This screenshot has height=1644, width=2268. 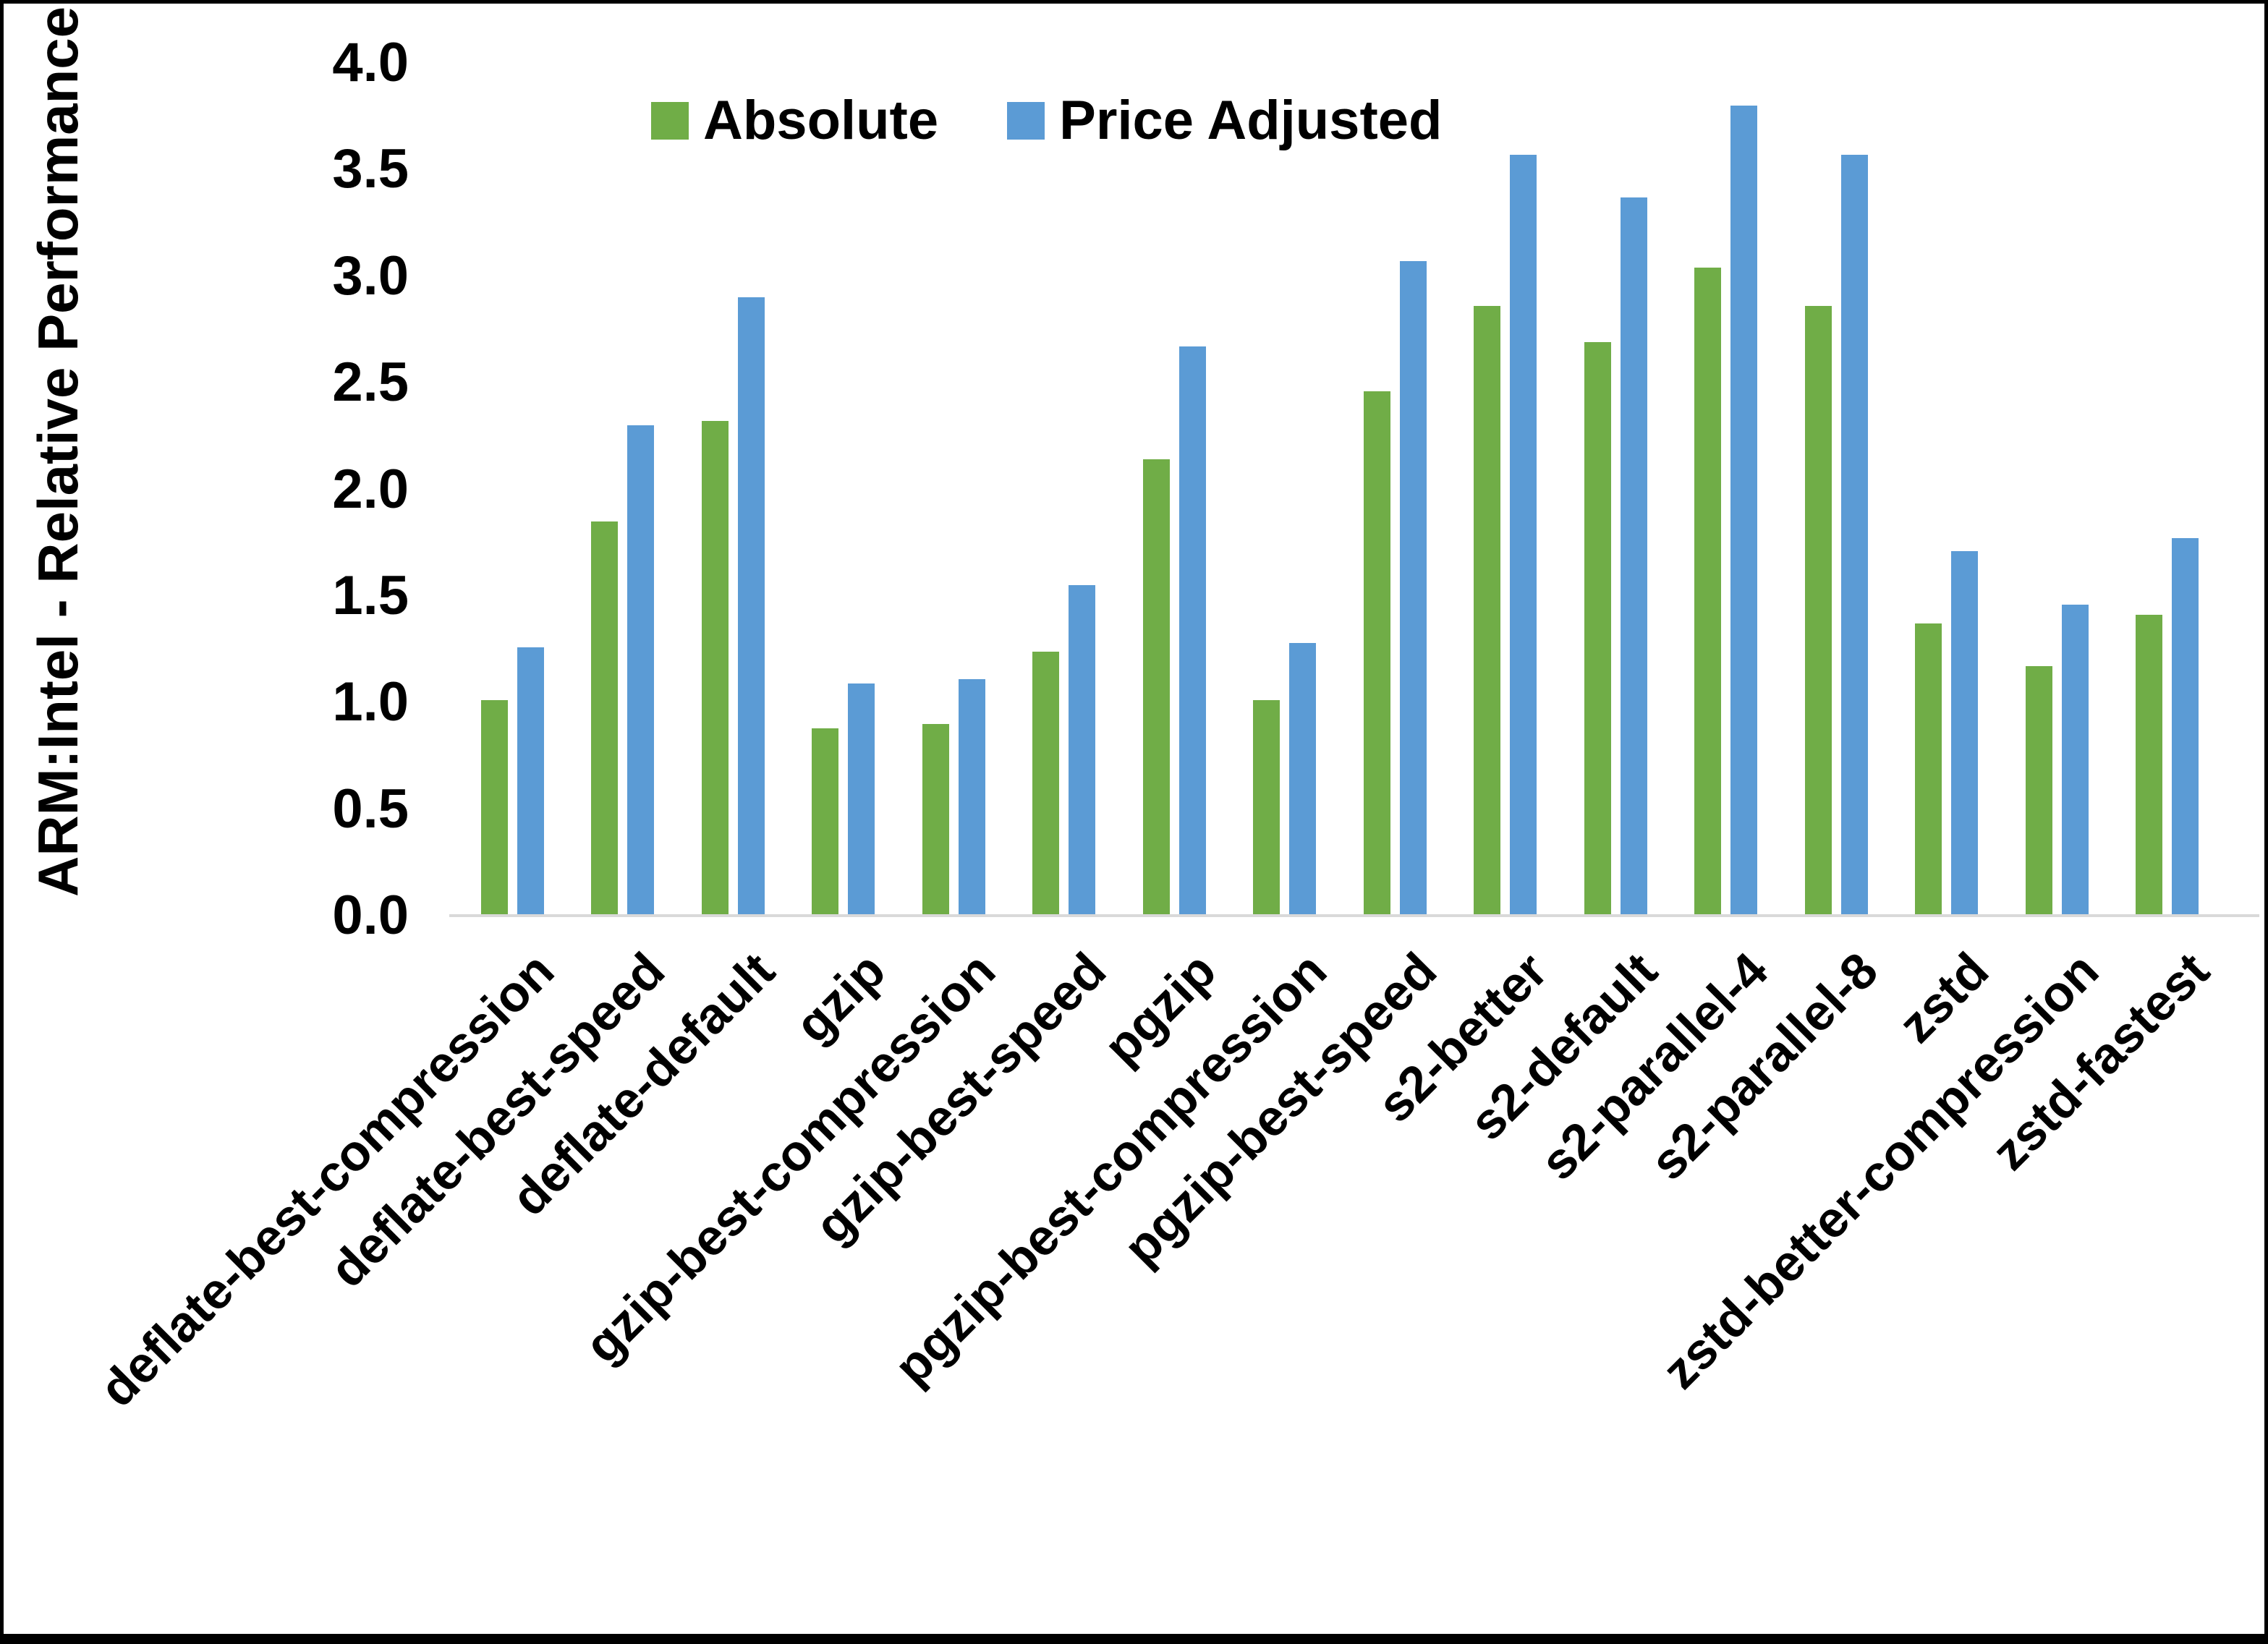 What do you see at coordinates (715, 668) in the screenshot?
I see `bar-absolute-deflate-default` at bounding box center [715, 668].